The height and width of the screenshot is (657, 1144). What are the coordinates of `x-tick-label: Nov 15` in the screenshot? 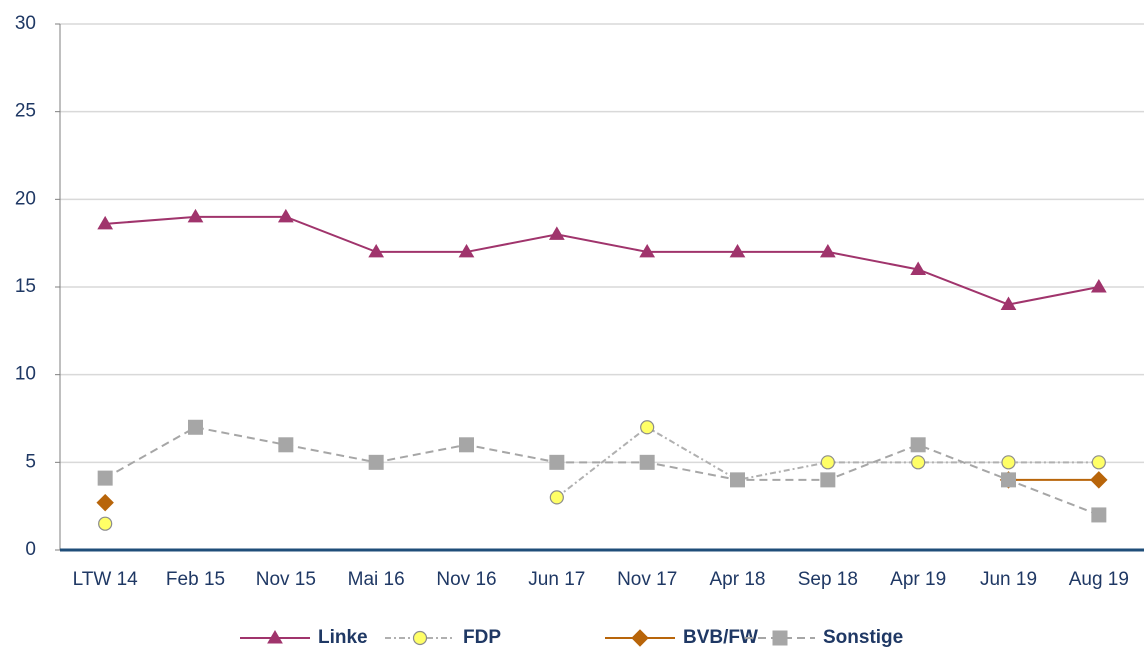 It's located at (286, 579).